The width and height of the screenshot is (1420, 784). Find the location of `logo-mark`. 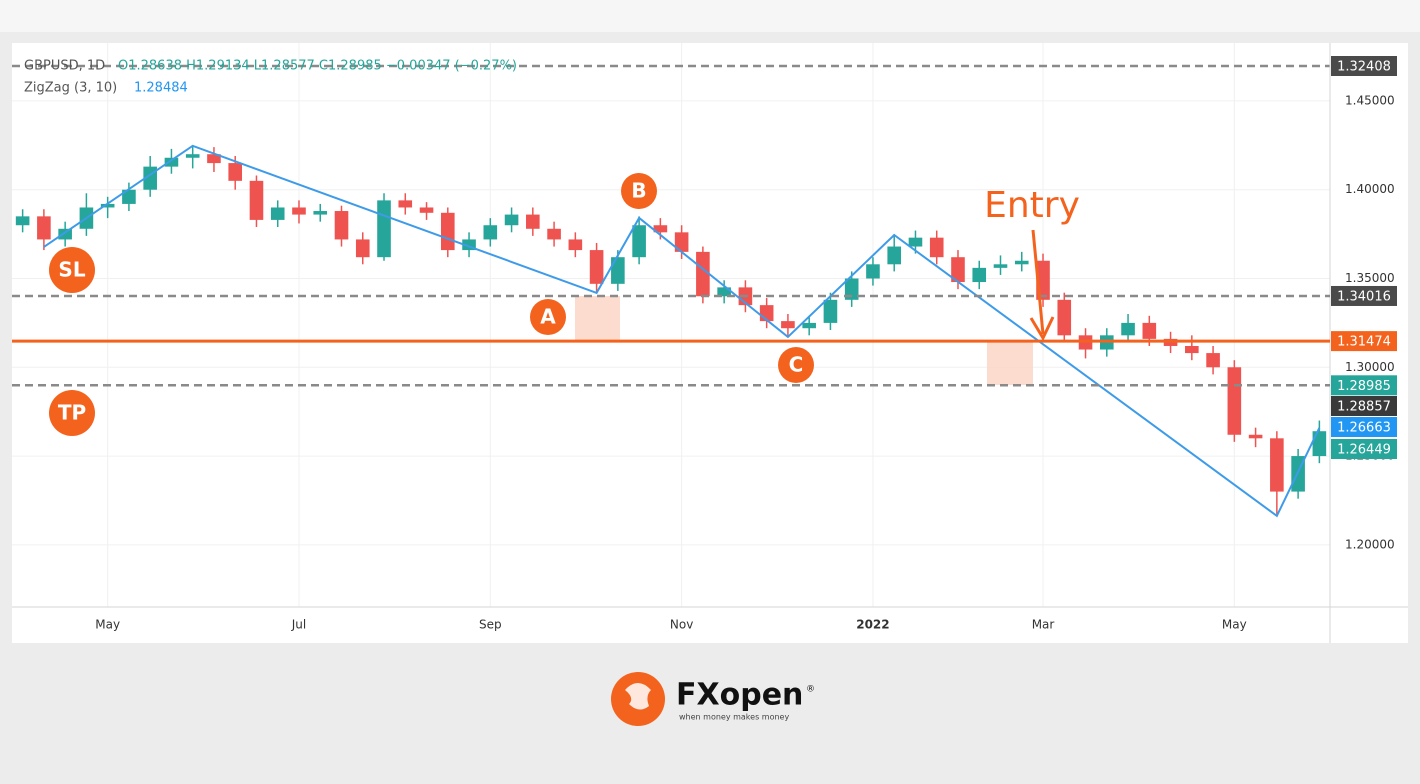

logo-mark is located at coordinates (638, 696).